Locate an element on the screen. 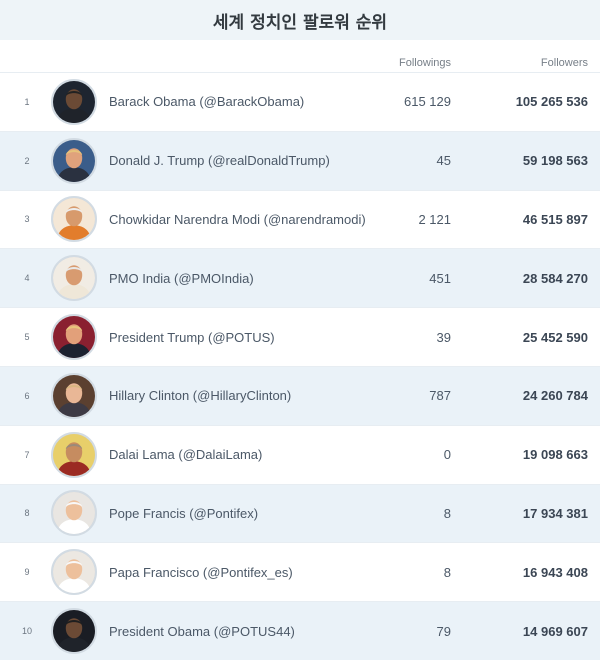  followers-count: 105 265 536 is located at coordinates (551, 102).